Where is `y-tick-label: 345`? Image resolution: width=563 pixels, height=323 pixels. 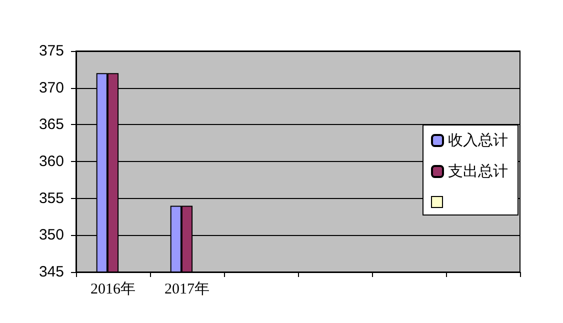
y-tick-label: 345 is located at coordinates (51, 272).